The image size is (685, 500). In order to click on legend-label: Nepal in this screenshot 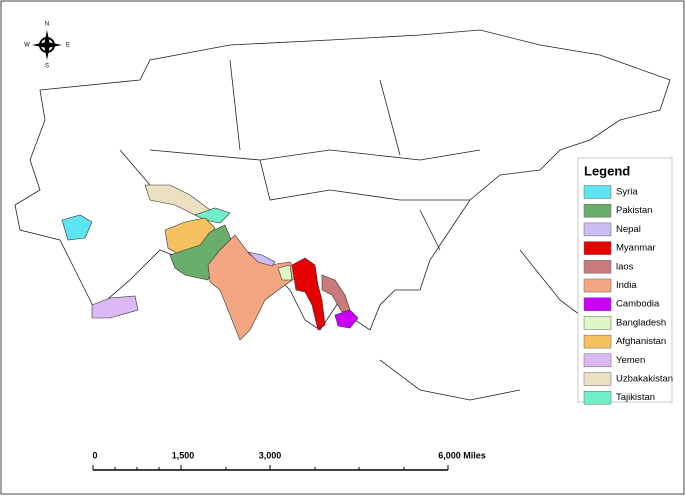, I will do `click(628, 229)`.